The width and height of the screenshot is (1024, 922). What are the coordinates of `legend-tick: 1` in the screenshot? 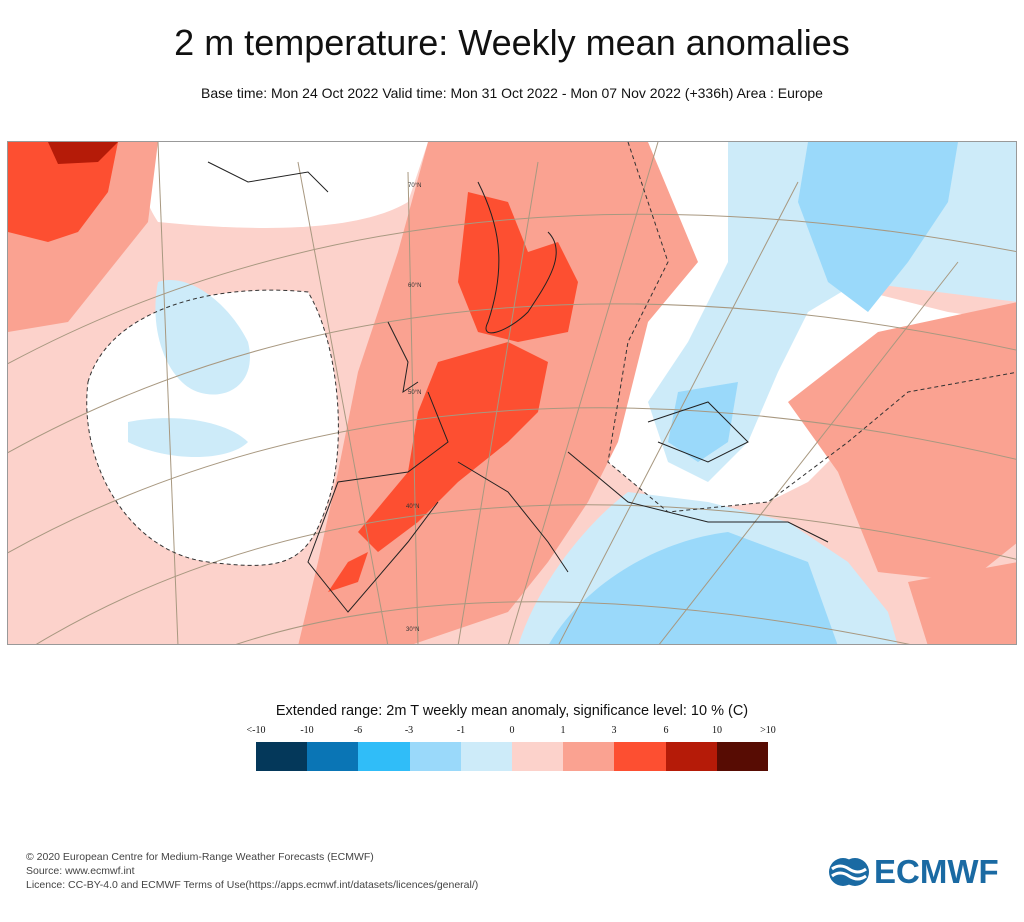 It's located at (563, 730).